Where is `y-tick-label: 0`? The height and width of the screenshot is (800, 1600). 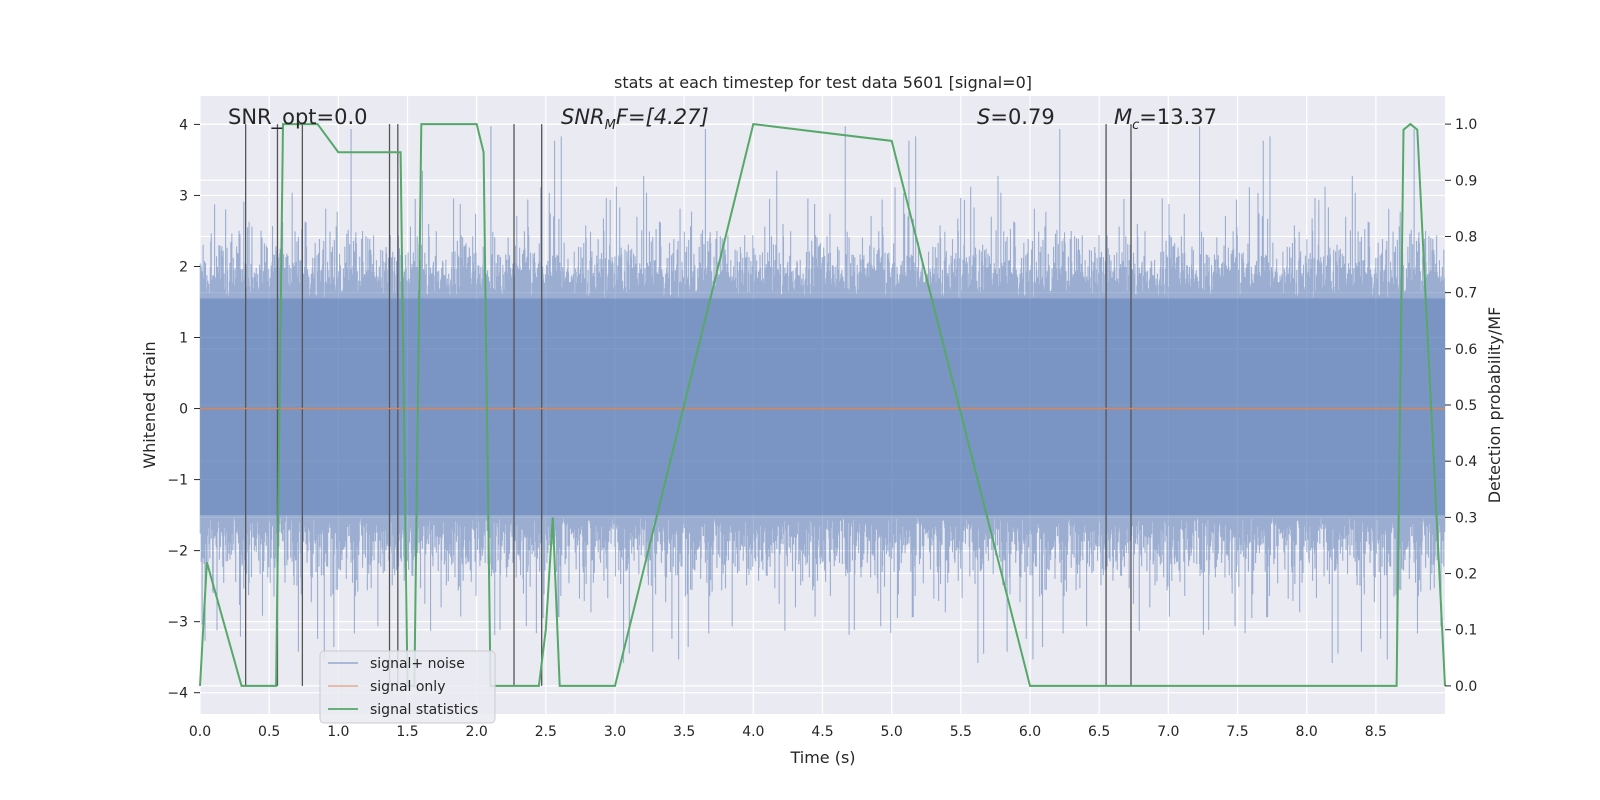 y-tick-label: 0 is located at coordinates (183, 410).